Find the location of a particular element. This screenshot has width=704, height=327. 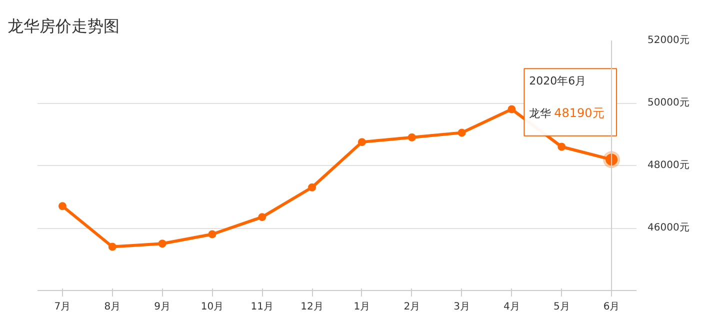

x-tick-label: 8月 is located at coordinates (112, 307).